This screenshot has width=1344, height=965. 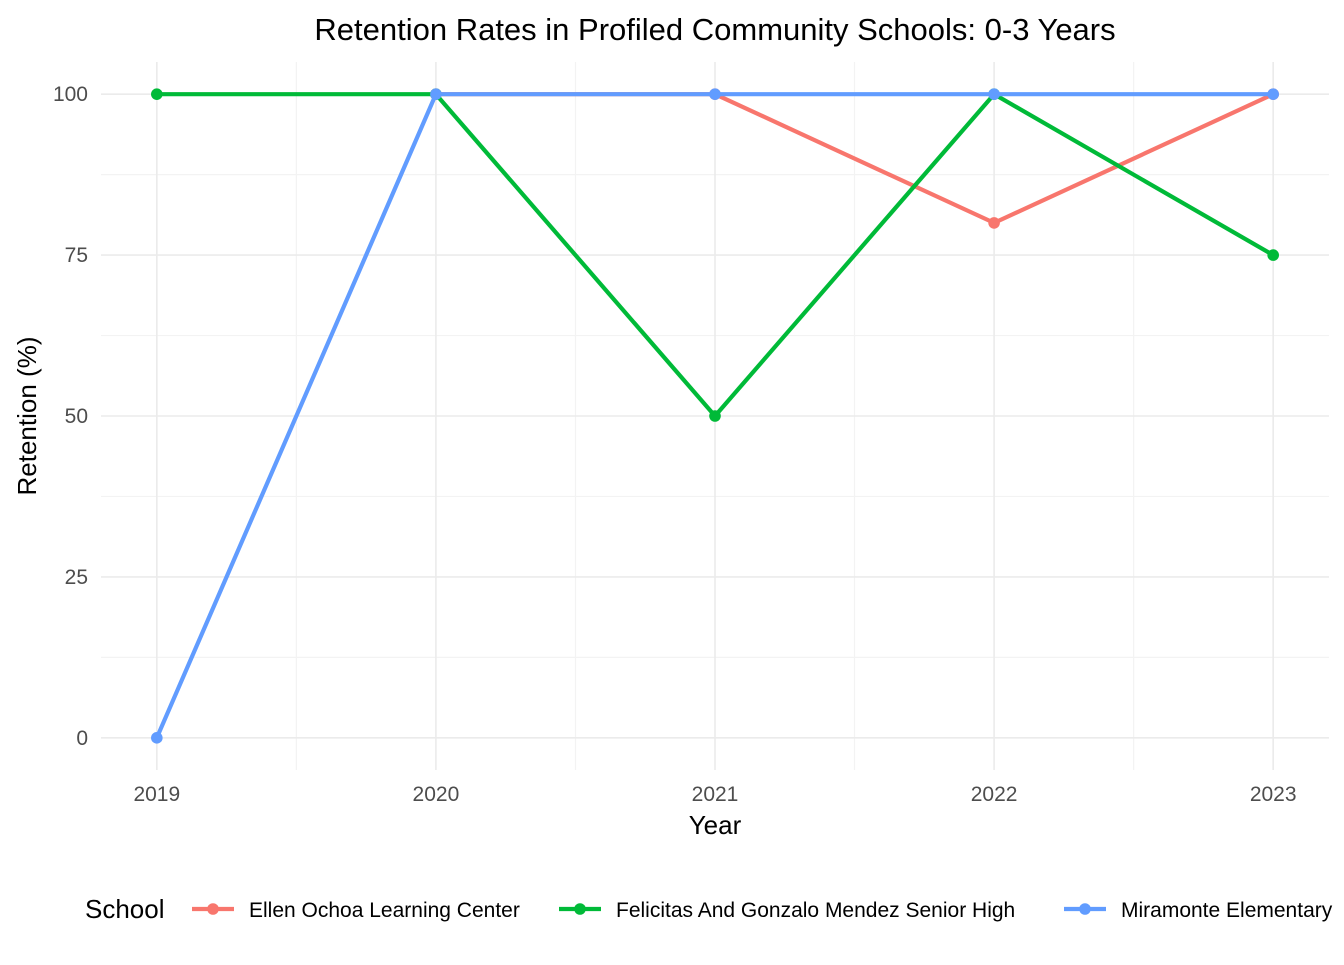 What do you see at coordinates (156, 794) in the screenshot?
I see `x-tick-label: 2019` at bounding box center [156, 794].